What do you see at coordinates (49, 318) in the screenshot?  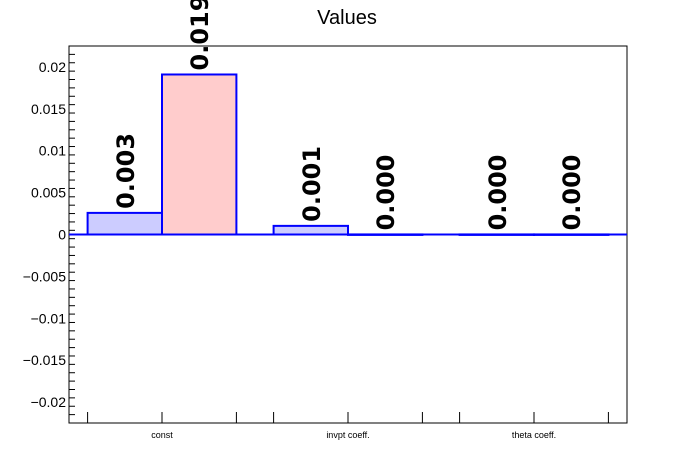 I see `y-tick-label: −0.01` at bounding box center [49, 318].